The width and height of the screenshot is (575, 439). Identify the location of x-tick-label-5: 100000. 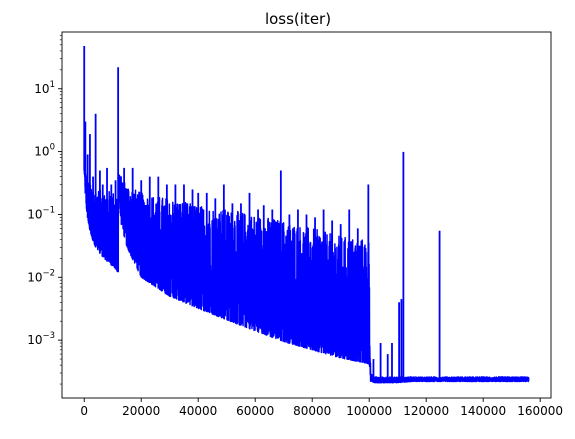
(369, 411).